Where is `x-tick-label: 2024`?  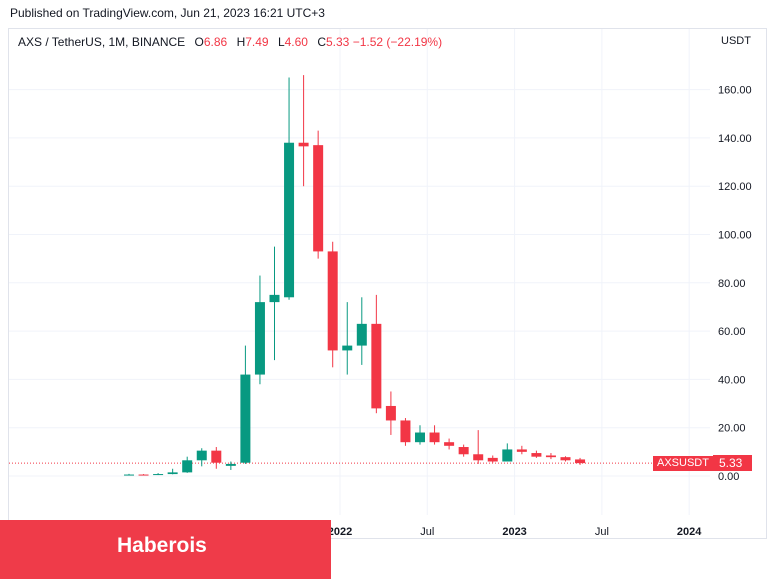
x-tick-label: 2024 is located at coordinates (689, 532).